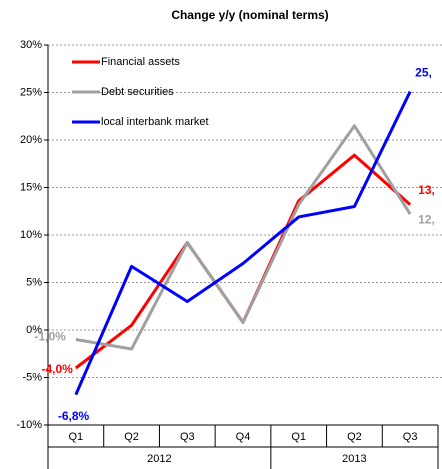 The height and width of the screenshot is (469, 442). Describe the element at coordinates (34, 282) in the screenshot. I see `y-tick-label: 5%` at that location.